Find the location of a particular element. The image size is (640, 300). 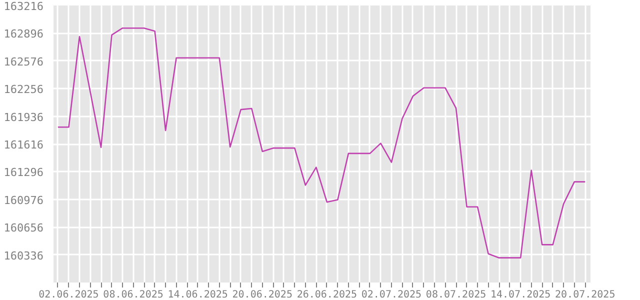

y-tick-label: 162256 is located at coordinates (24, 89).